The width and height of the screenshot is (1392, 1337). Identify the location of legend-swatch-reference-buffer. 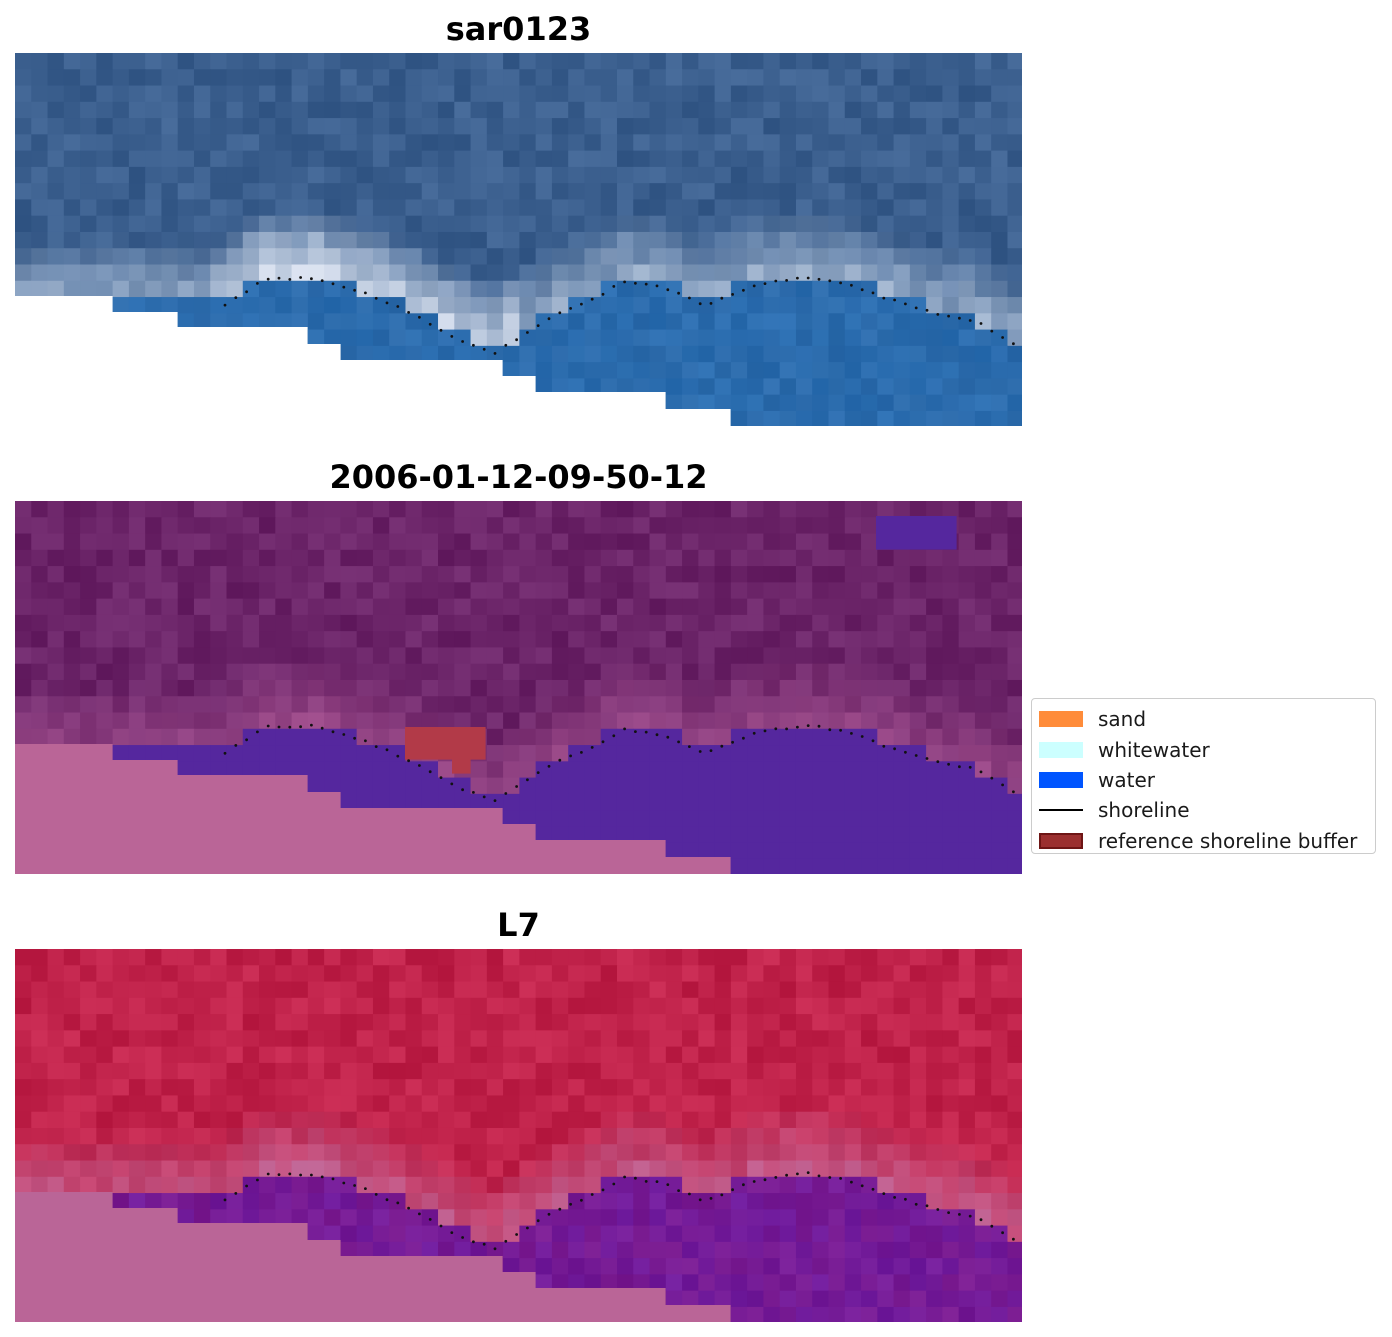
(1061, 840).